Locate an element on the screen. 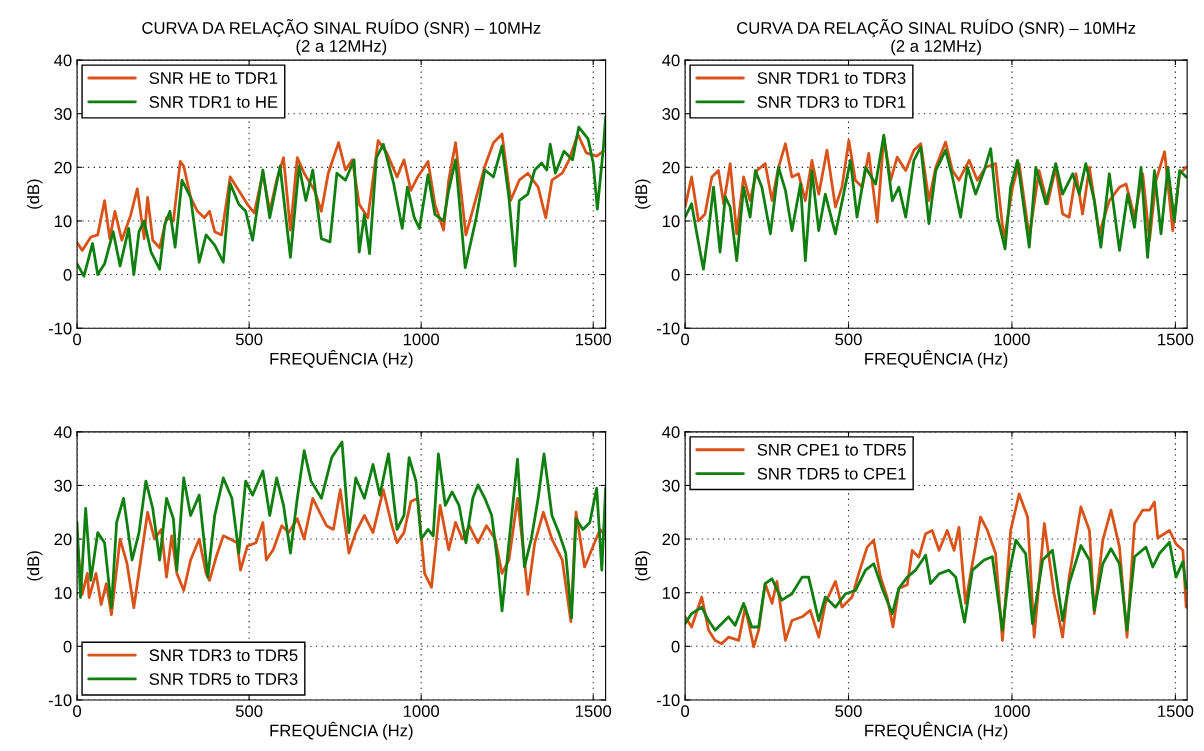 Image resolution: width=1204 pixels, height=751 pixels. legend-label: SNR TDR3 to TDR5 is located at coordinates (223, 655).